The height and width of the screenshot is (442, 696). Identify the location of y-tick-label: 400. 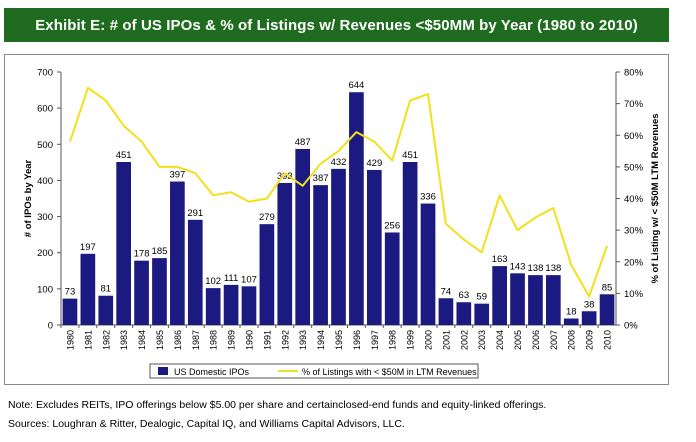
(45, 181).